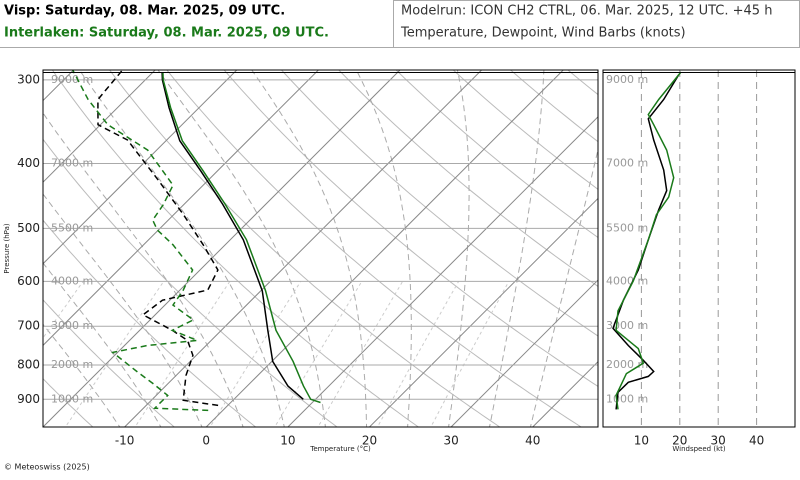 The image size is (800, 480). Describe the element at coordinates (206, 441) in the screenshot. I see `x-tick-label: 0` at that location.